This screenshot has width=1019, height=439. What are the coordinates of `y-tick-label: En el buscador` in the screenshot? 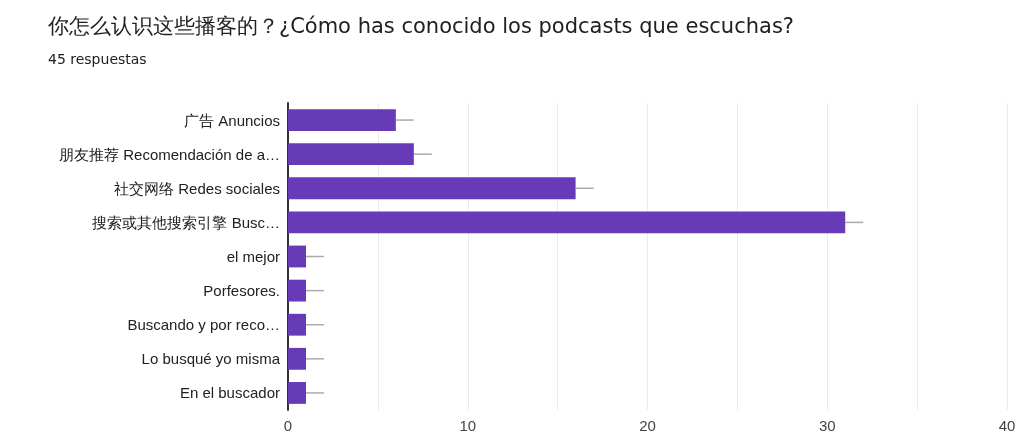 It's located at (229, 393).